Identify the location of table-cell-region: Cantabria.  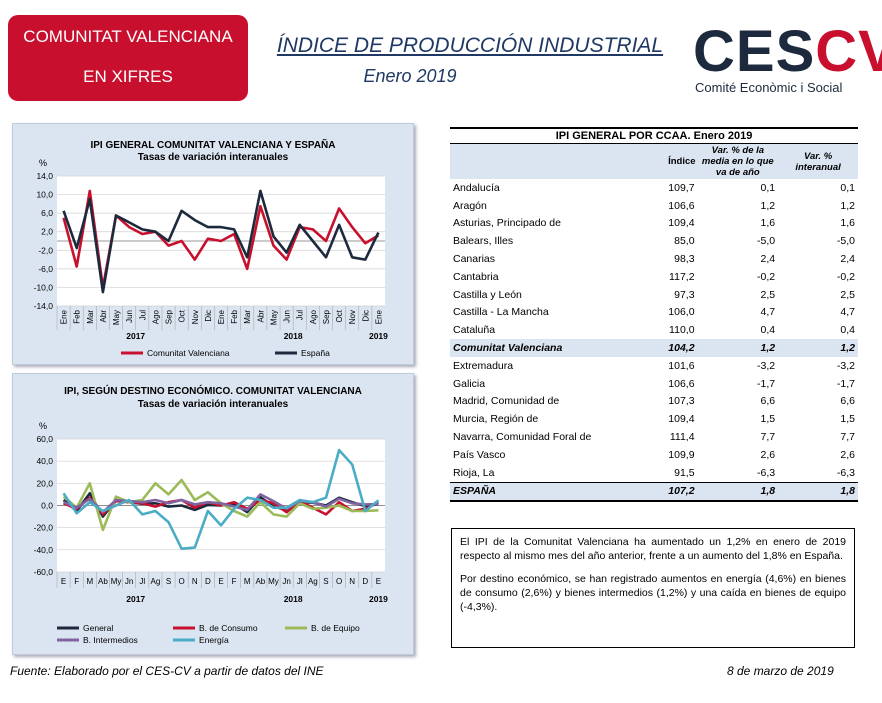
(476, 276).